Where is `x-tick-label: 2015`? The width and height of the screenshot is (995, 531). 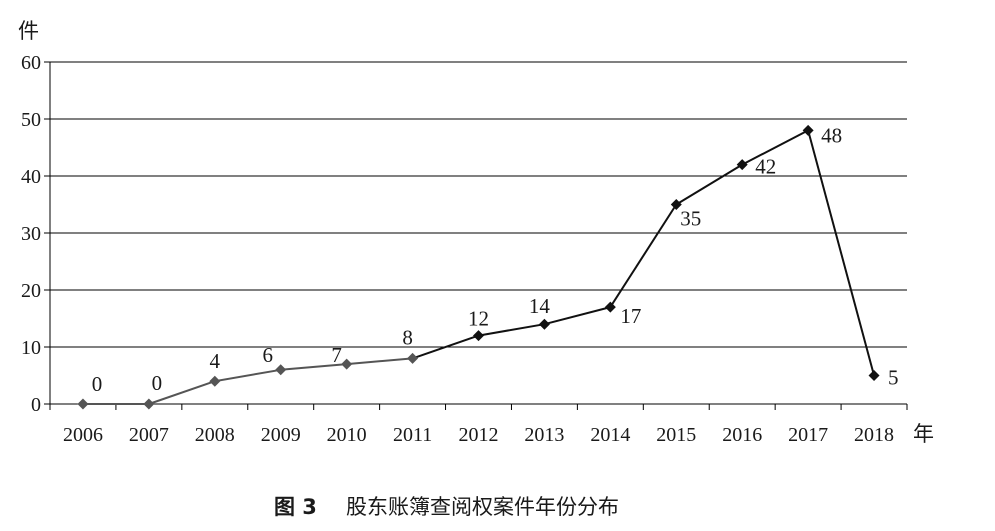
x-tick-label: 2015 is located at coordinates (676, 435).